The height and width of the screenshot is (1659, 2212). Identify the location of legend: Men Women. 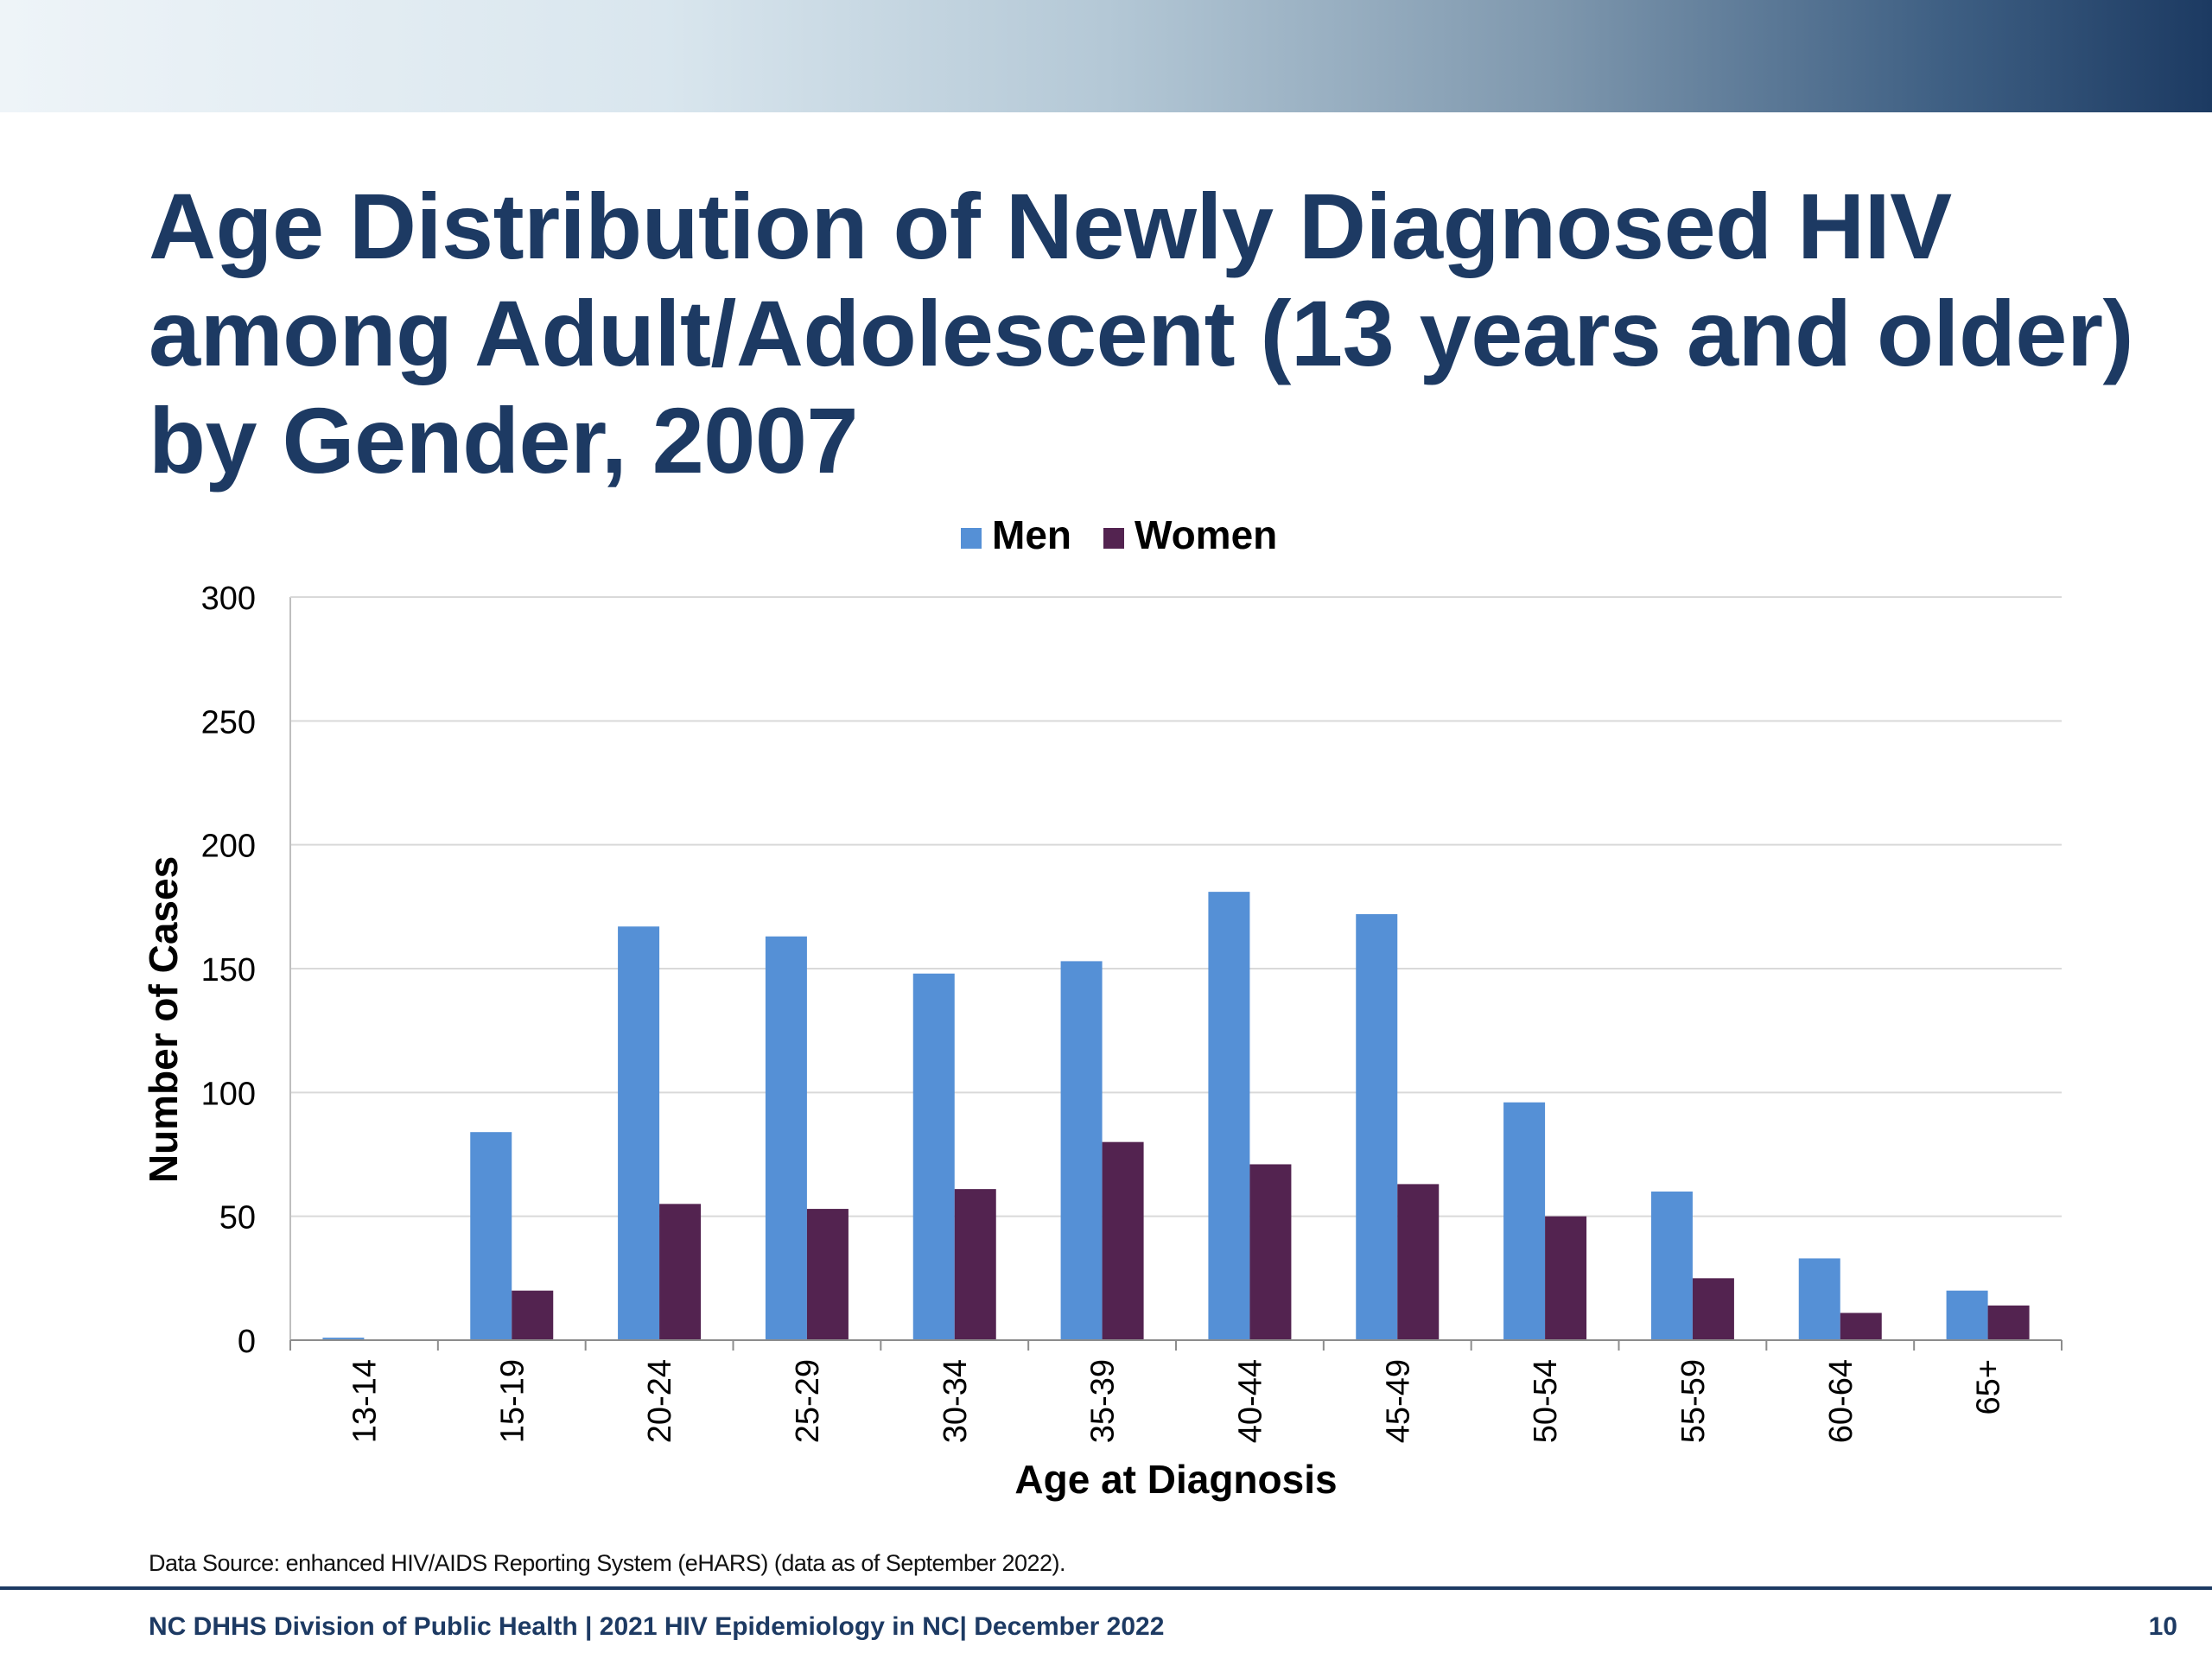
(1119, 534).